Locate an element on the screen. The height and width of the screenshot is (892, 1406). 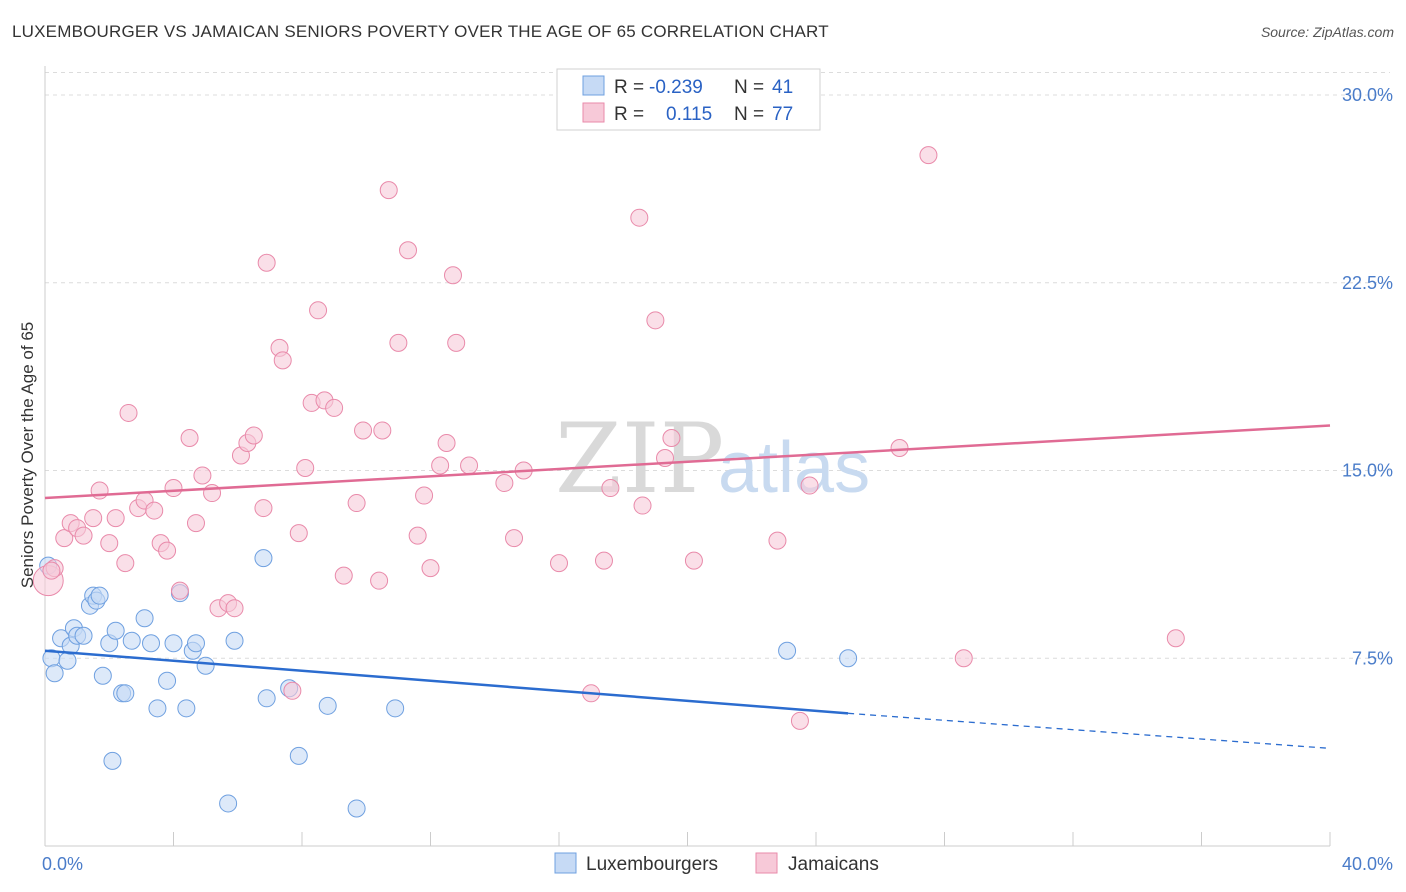
watermark-atlas: atlas is located at coordinates (794, 468).